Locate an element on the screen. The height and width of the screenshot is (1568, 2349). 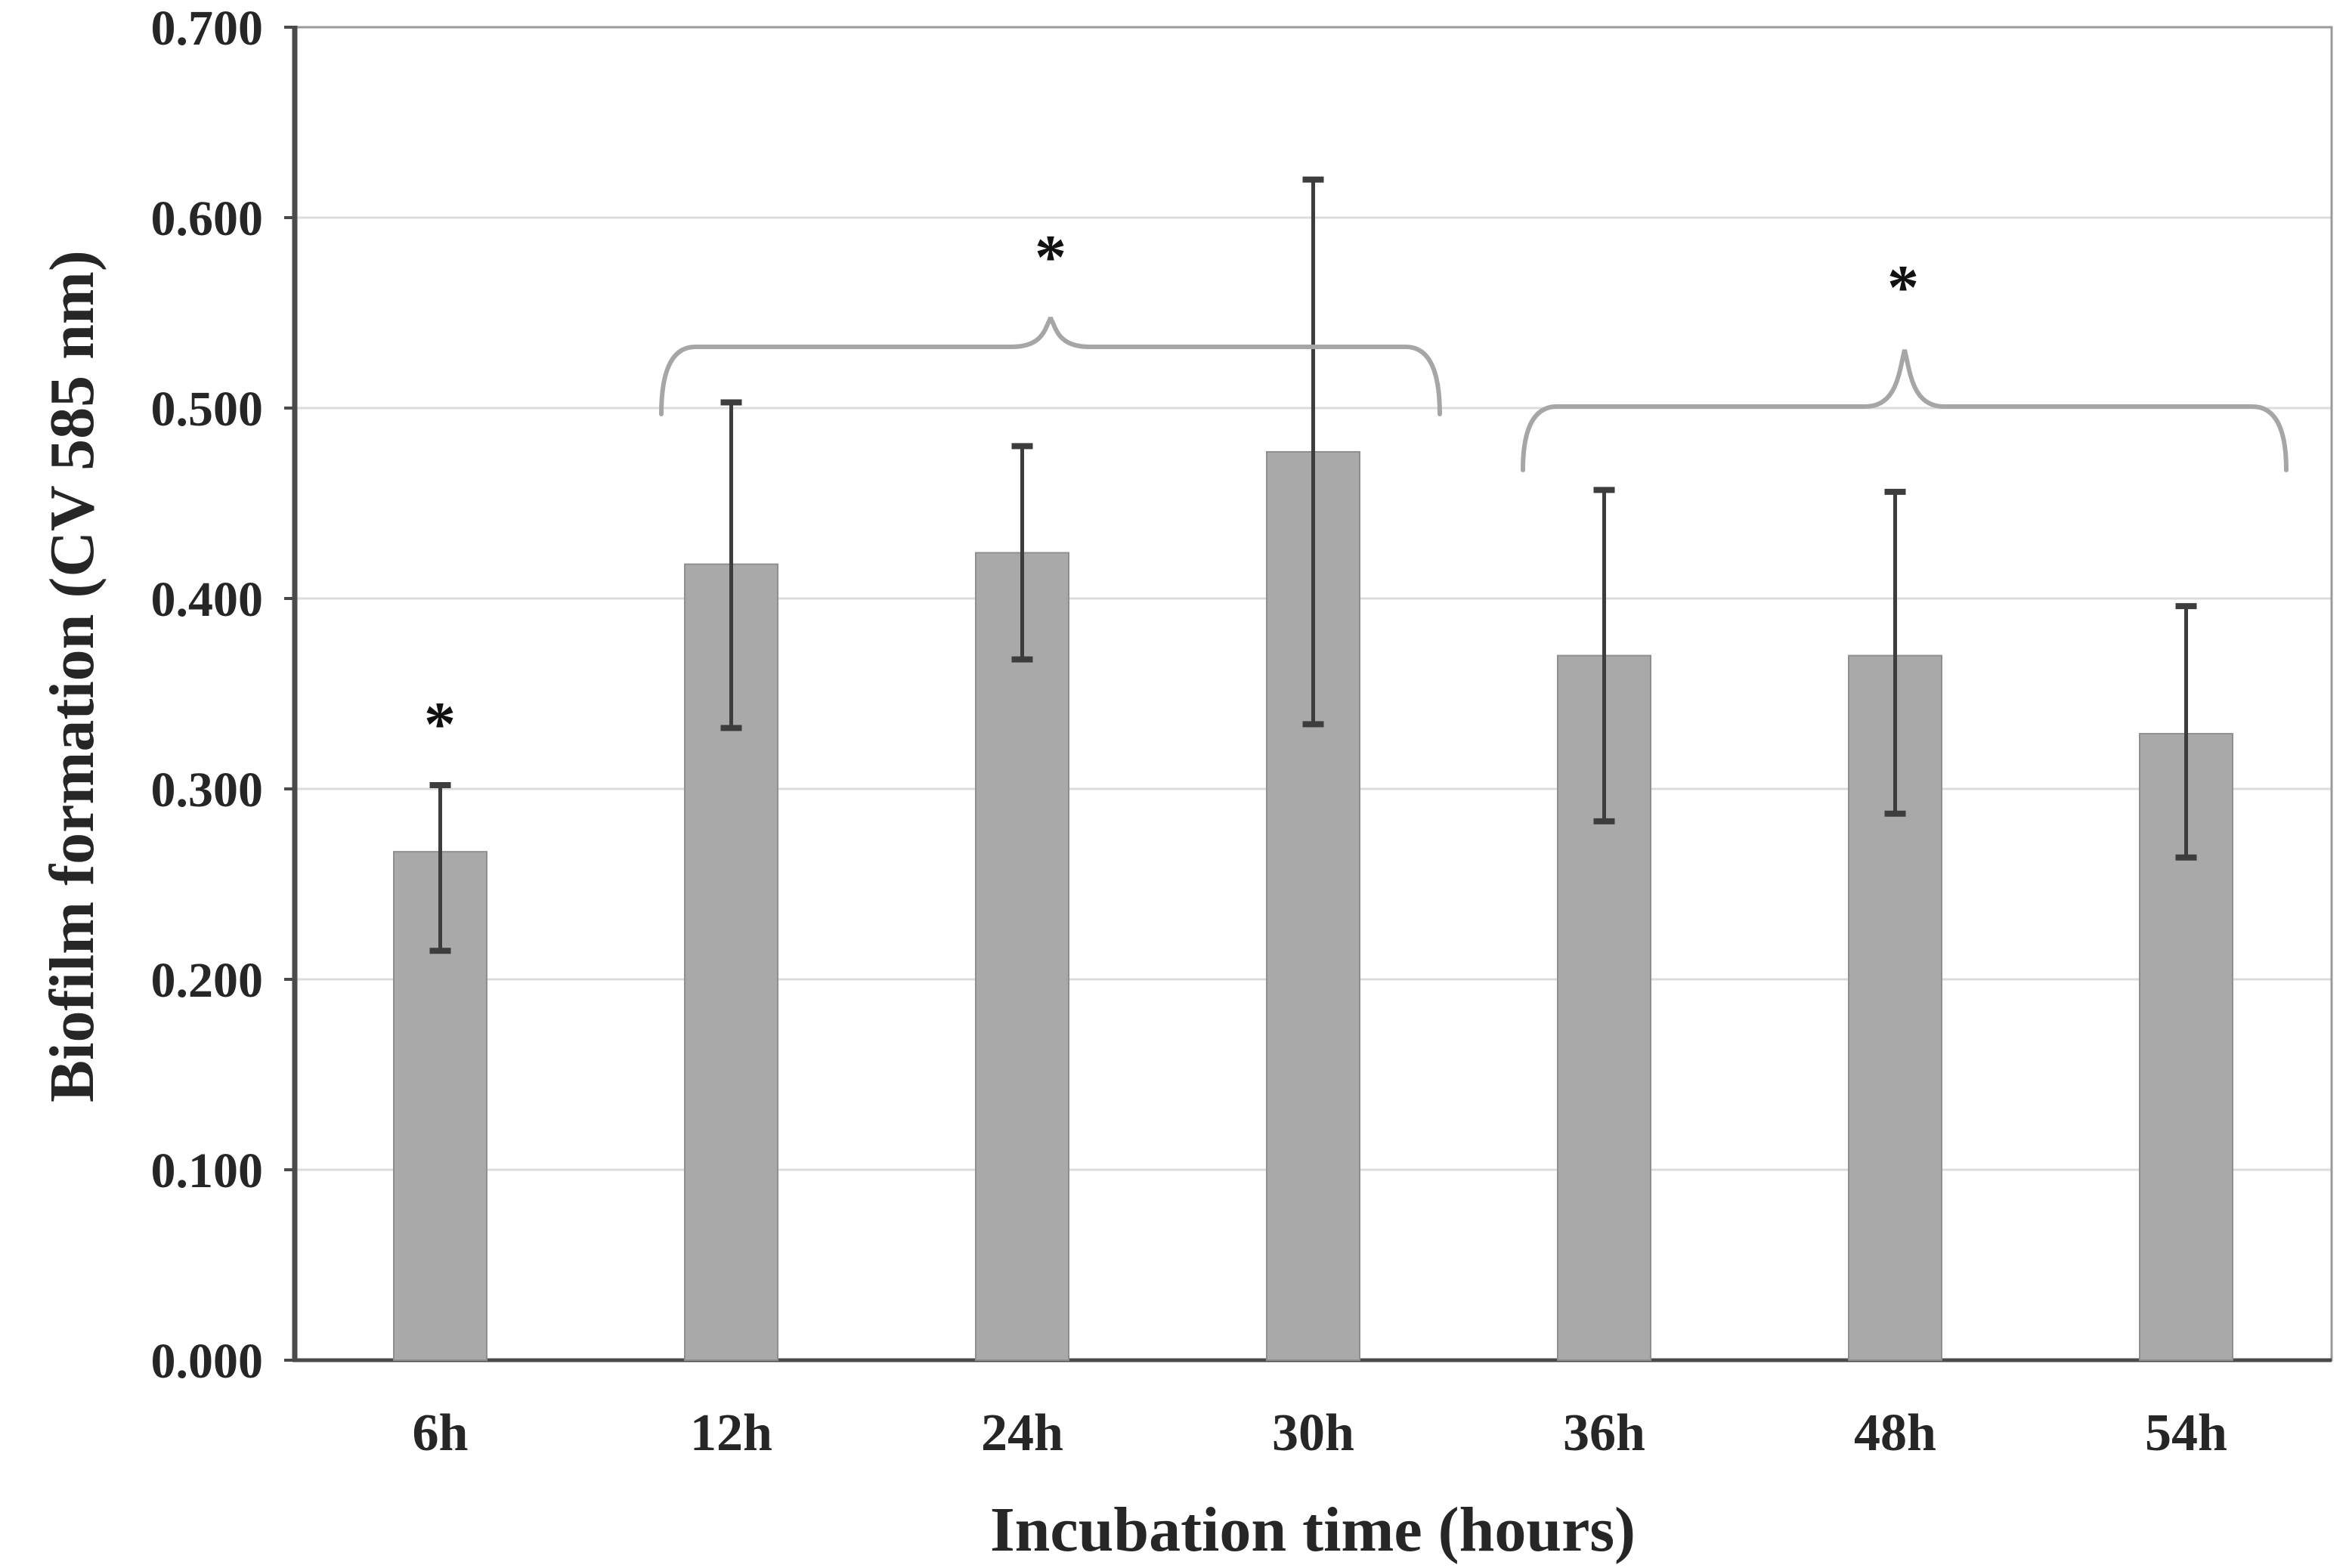
y-tick-label-0.300: 0.300 is located at coordinates (208, 790).